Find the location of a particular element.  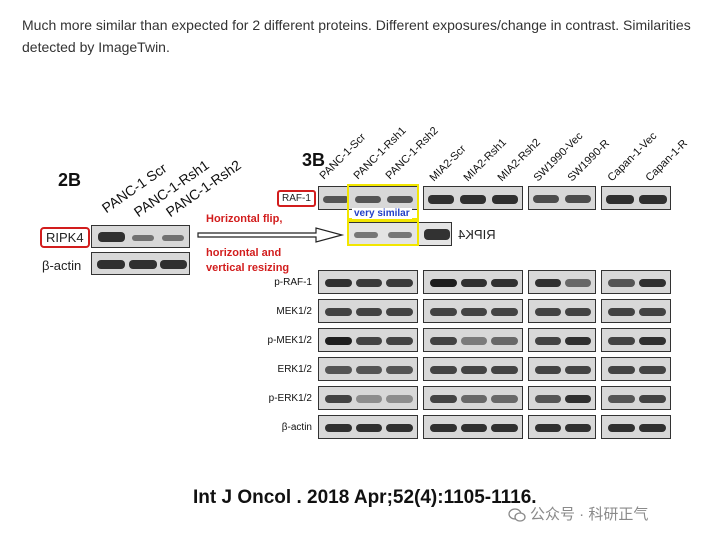

similar-note: very similar is located at coordinates (382, 213).